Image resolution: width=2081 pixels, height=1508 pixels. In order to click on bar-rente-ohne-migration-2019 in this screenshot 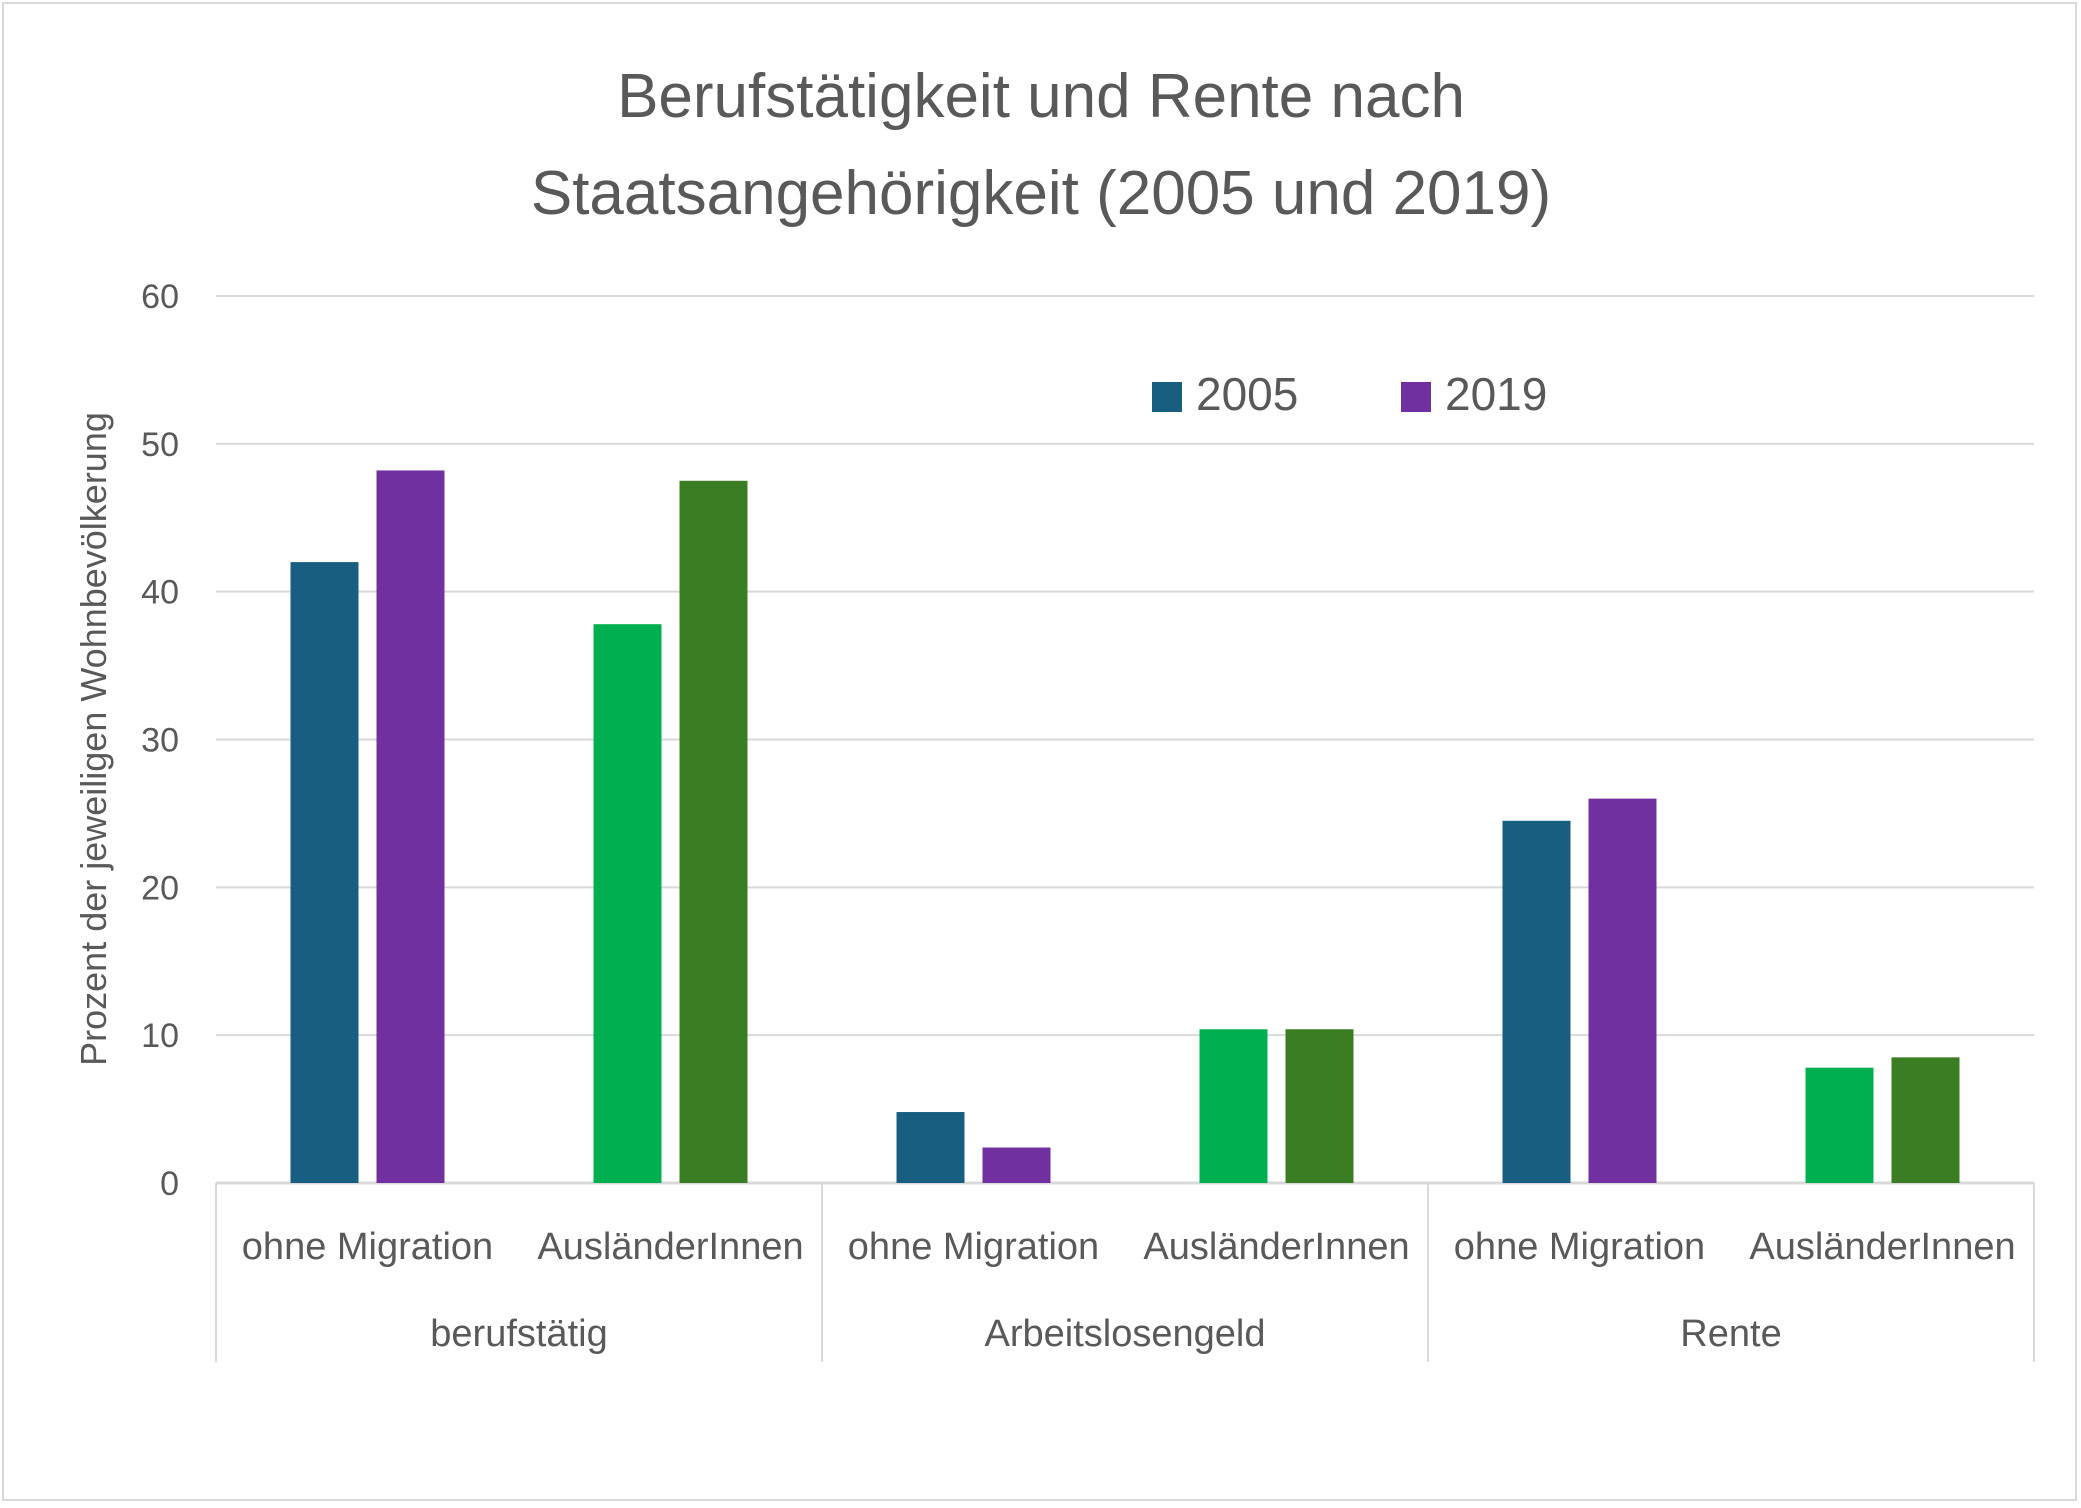, I will do `click(1622, 990)`.